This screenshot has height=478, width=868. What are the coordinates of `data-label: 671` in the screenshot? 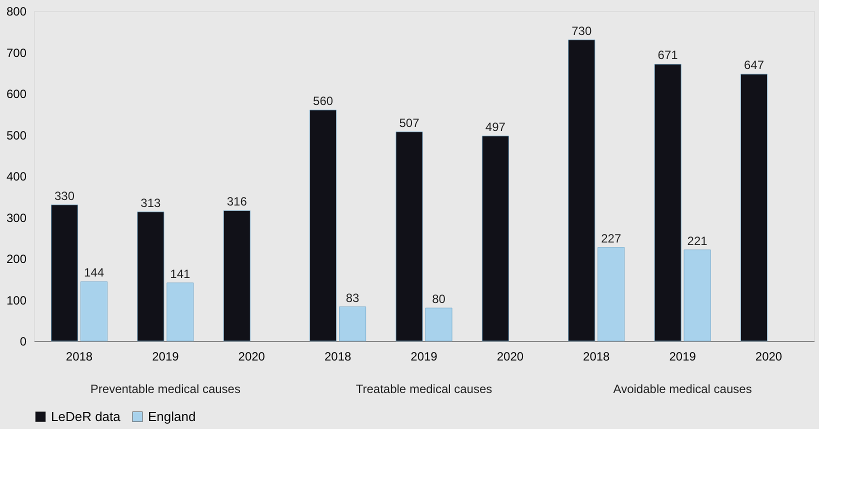 It's located at (668, 55).